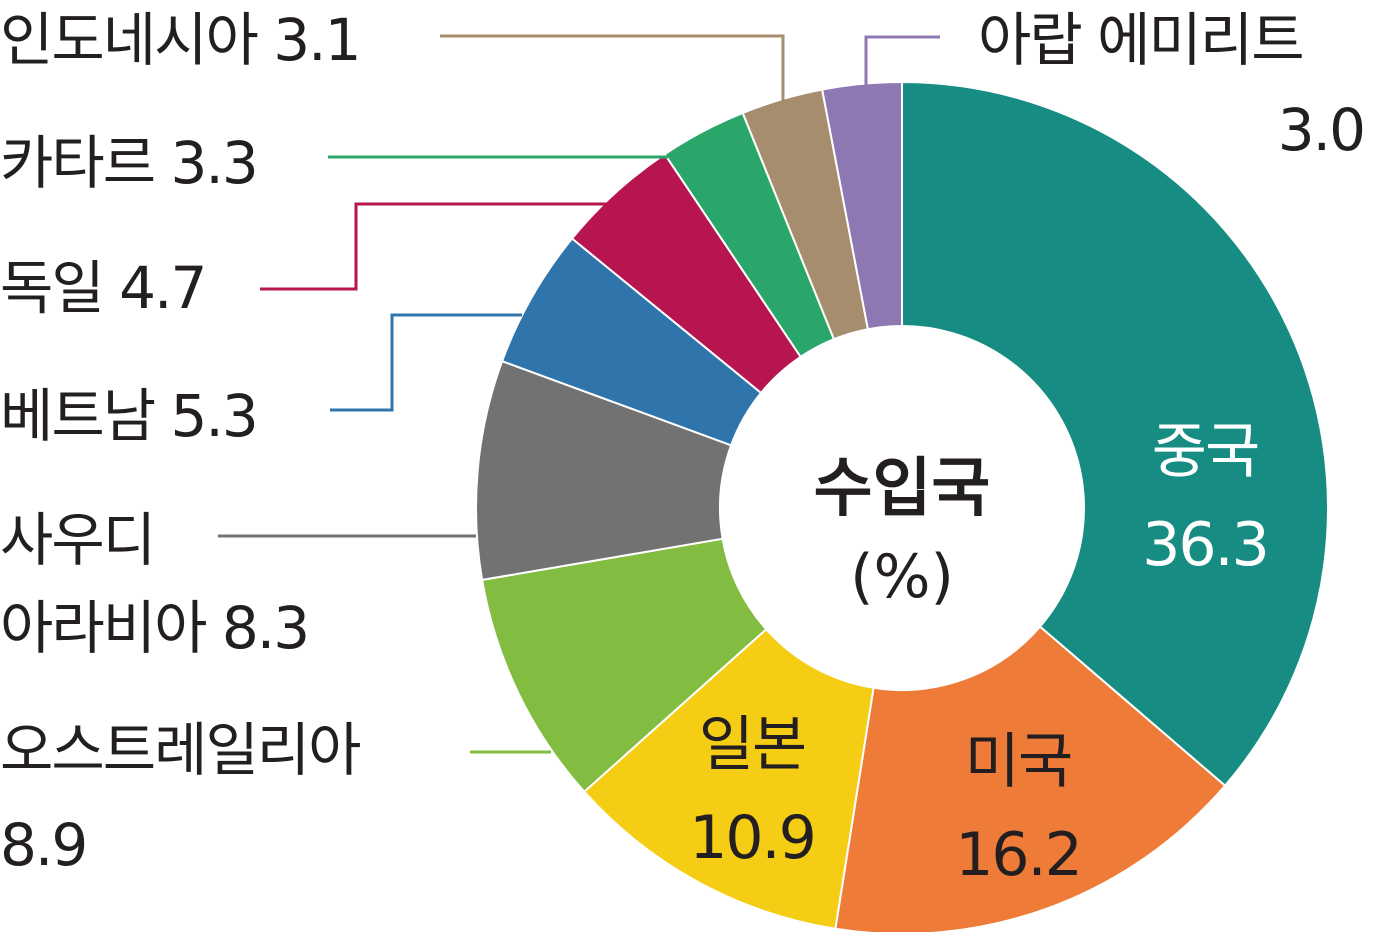 The height and width of the screenshot is (932, 1376). Describe the element at coordinates (179, 40) in the screenshot. I see `slice-label-8: 인도네시아 3.1` at that location.